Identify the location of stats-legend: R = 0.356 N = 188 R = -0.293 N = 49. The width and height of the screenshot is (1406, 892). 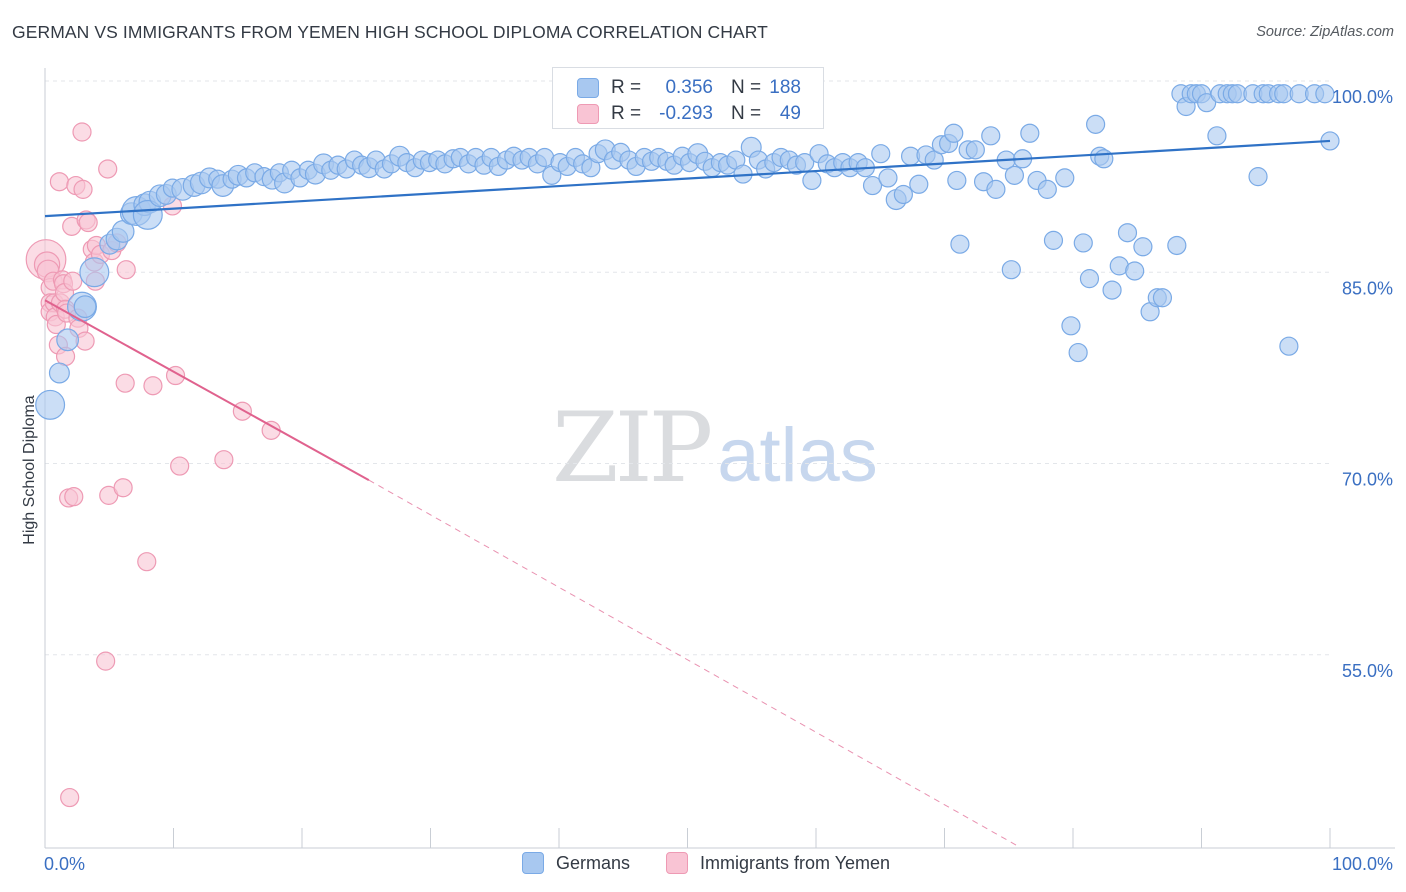
(688, 98).